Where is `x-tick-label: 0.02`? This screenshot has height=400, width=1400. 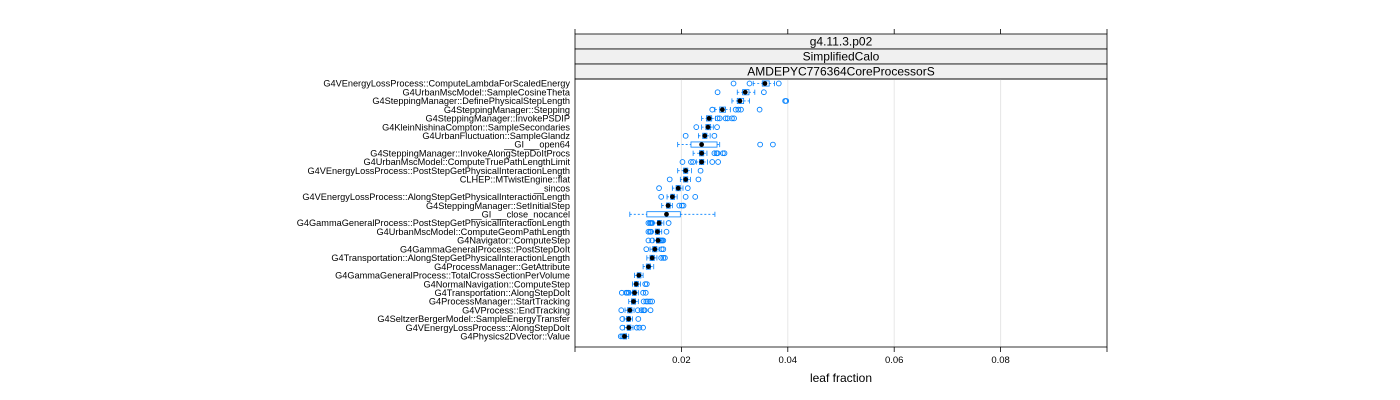
x-tick-label: 0.02 is located at coordinates (681, 360).